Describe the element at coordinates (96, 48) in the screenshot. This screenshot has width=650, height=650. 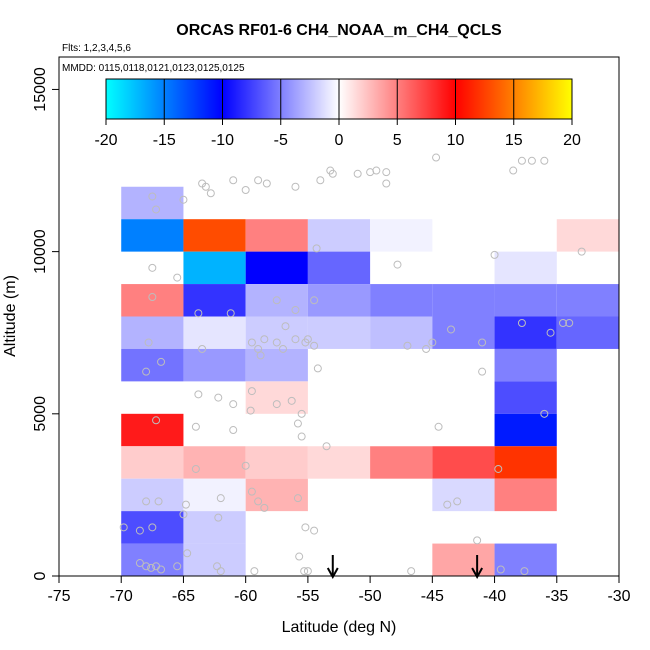
I see `flights-label: Flts: 1,2,3,4,5,6` at that location.